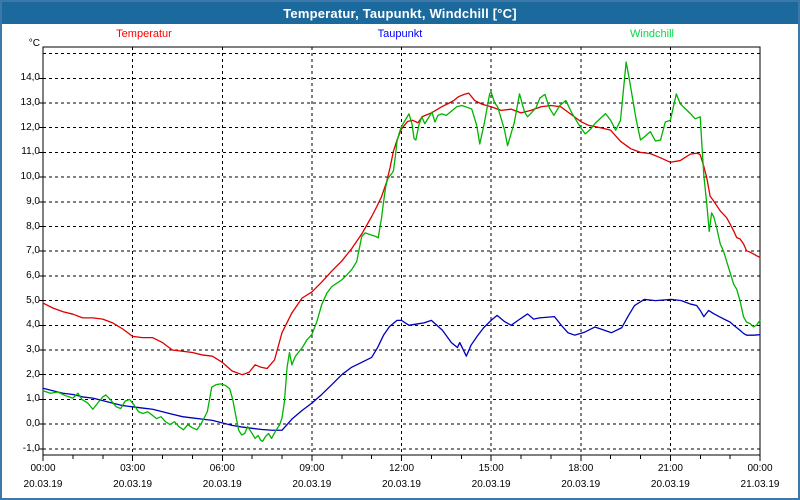 The width and height of the screenshot is (800, 500). Describe the element at coordinates (760, 484) in the screenshot. I see `x-tick-date-label: 21.03.19` at that location.